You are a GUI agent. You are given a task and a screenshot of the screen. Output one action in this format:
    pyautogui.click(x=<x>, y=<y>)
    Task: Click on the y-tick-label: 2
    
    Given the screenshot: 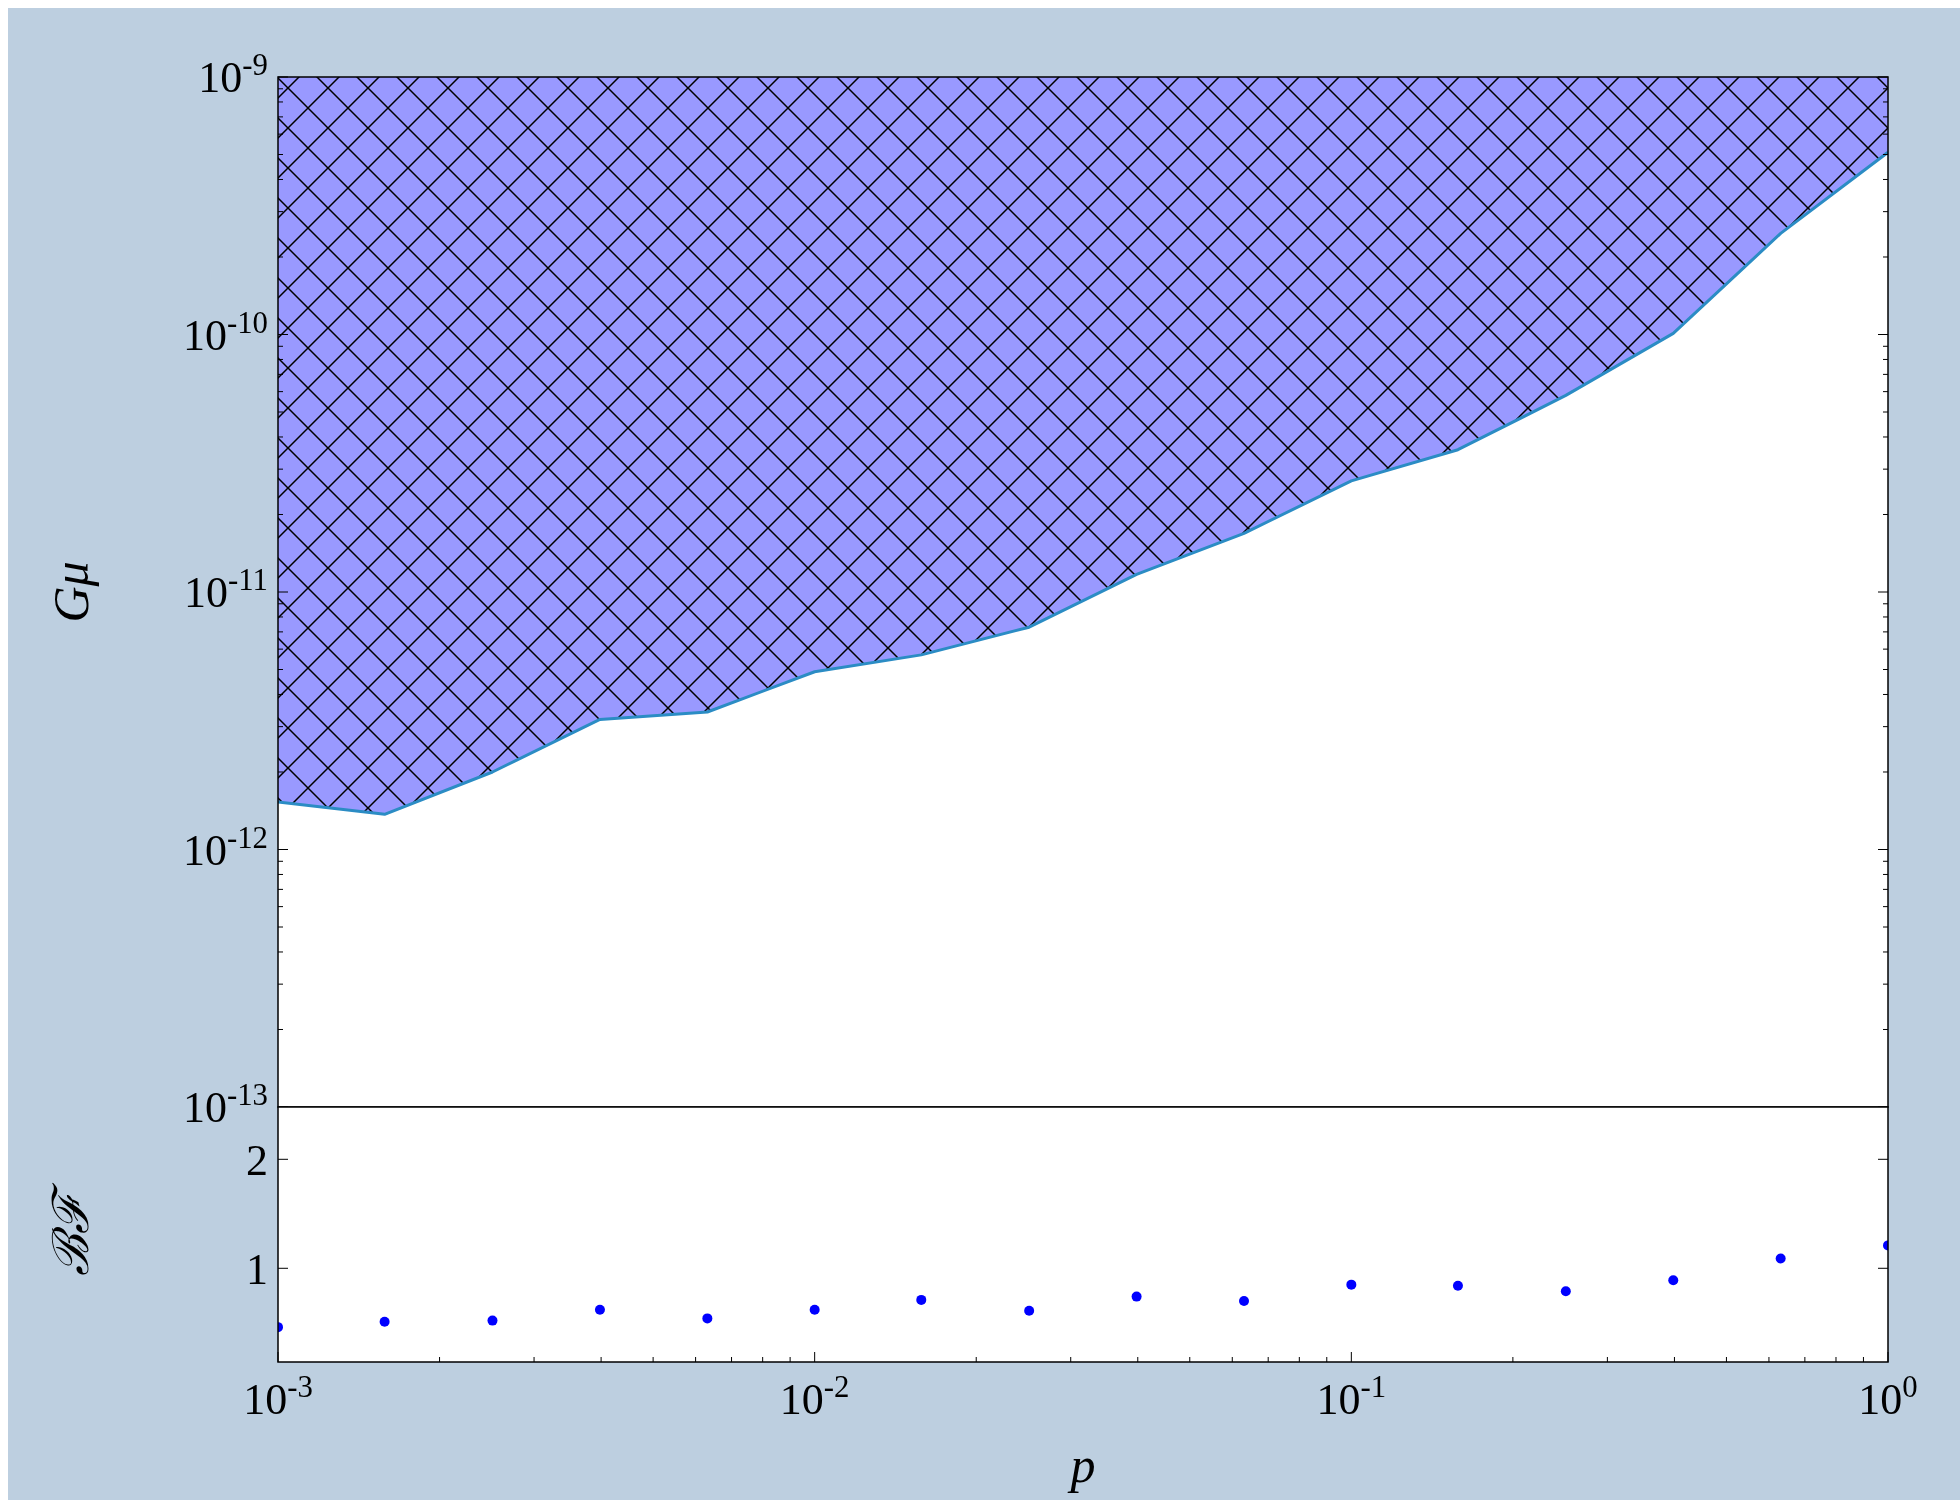 What is the action you would take?
    pyautogui.click(x=257, y=1160)
    